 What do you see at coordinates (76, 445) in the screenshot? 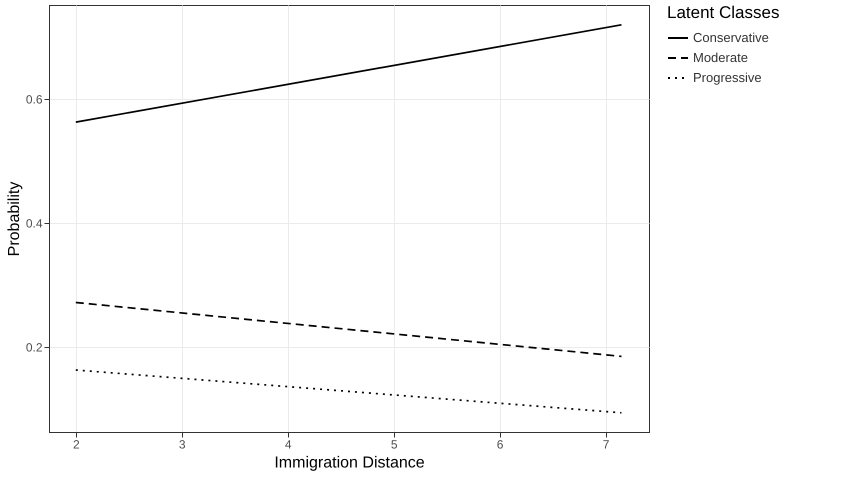
I see `x-tick-label: 2` at bounding box center [76, 445].